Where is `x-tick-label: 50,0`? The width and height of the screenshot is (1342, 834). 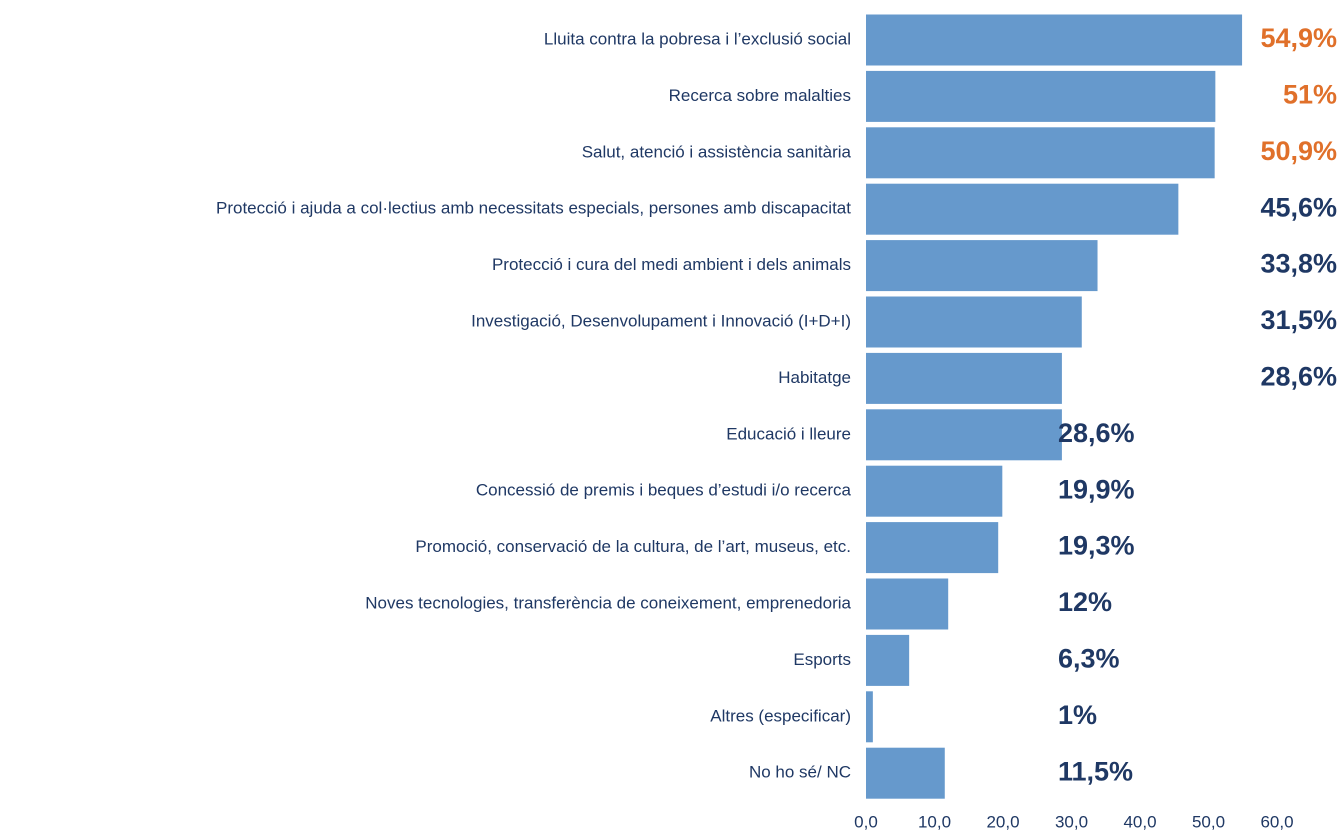
x-tick-label: 50,0 is located at coordinates (1208, 821).